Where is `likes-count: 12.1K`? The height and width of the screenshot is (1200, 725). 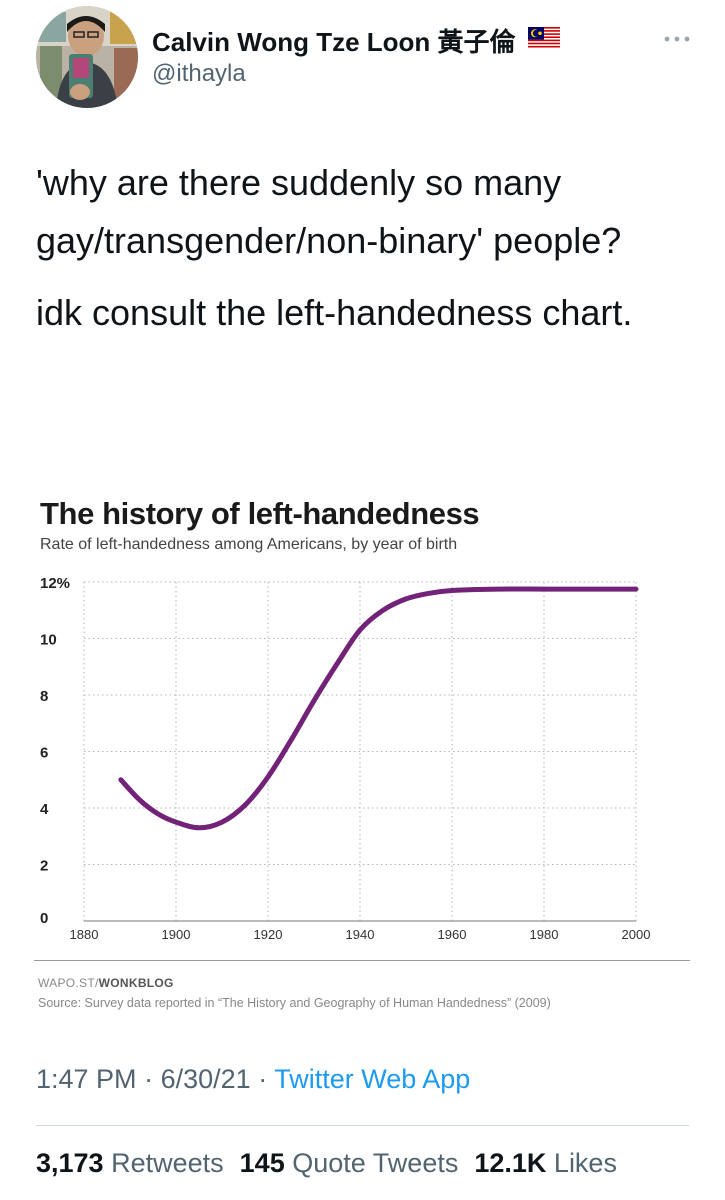 likes-count: 12.1K is located at coordinates (510, 1163).